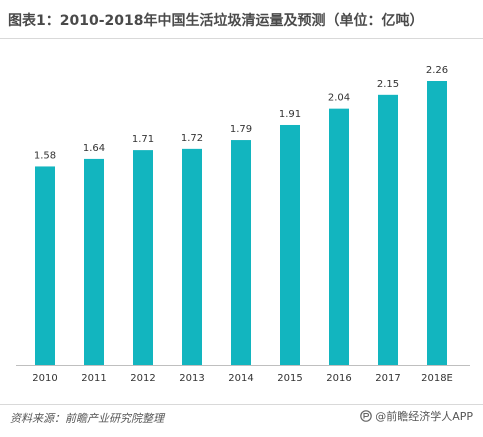 The image size is (483, 437). What do you see at coordinates (387, 378) in the screenshot?
I see `x-tick-label-2017: 2017` at bounding box center [387, 378].